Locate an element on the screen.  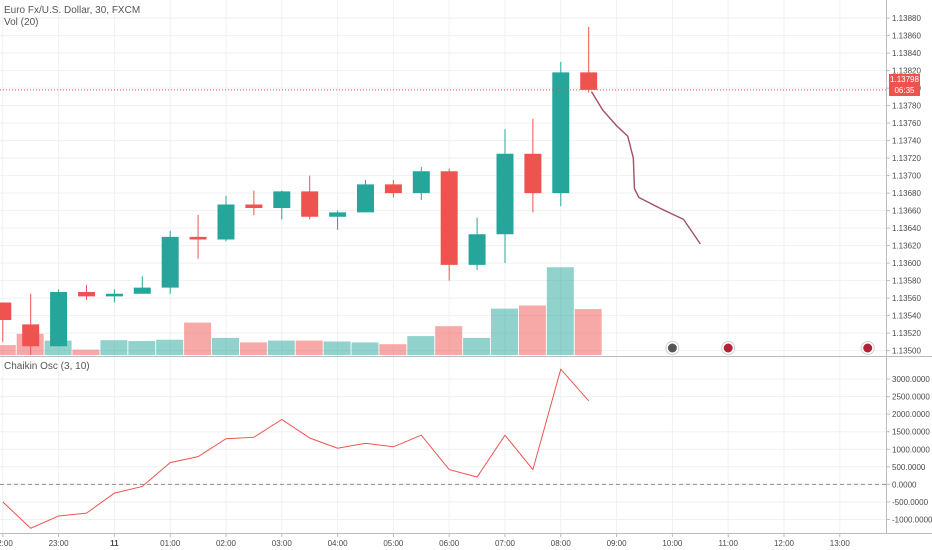
price-tick-label: 1.13600 is located at coordinates (906, 263).